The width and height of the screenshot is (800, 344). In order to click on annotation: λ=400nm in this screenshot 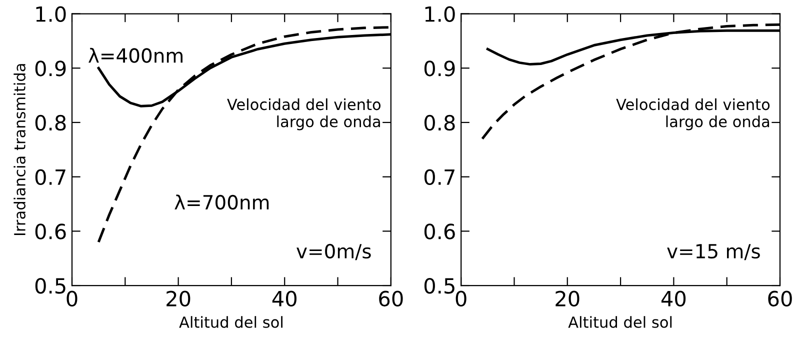, I will do `click(135, 55)`.